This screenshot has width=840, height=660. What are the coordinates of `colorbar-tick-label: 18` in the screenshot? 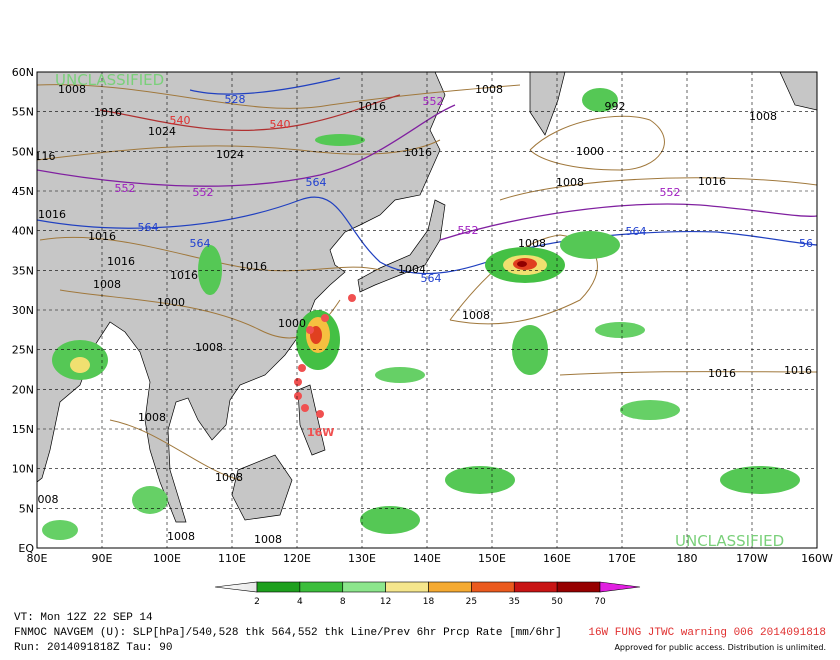 It's located at (429, 602).